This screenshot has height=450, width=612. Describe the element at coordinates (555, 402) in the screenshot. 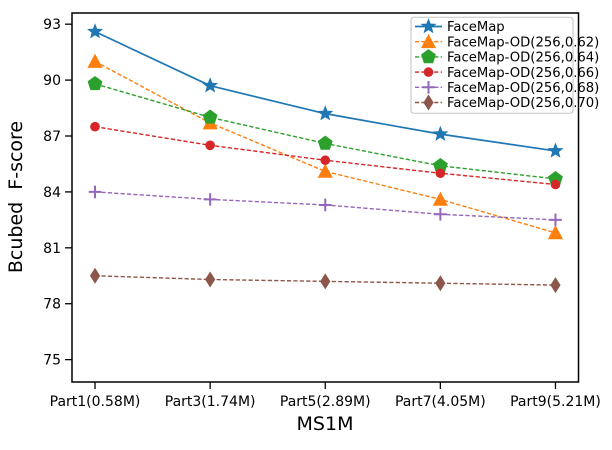

I see `x-tick-label: Part9(5.21M)` at that location.